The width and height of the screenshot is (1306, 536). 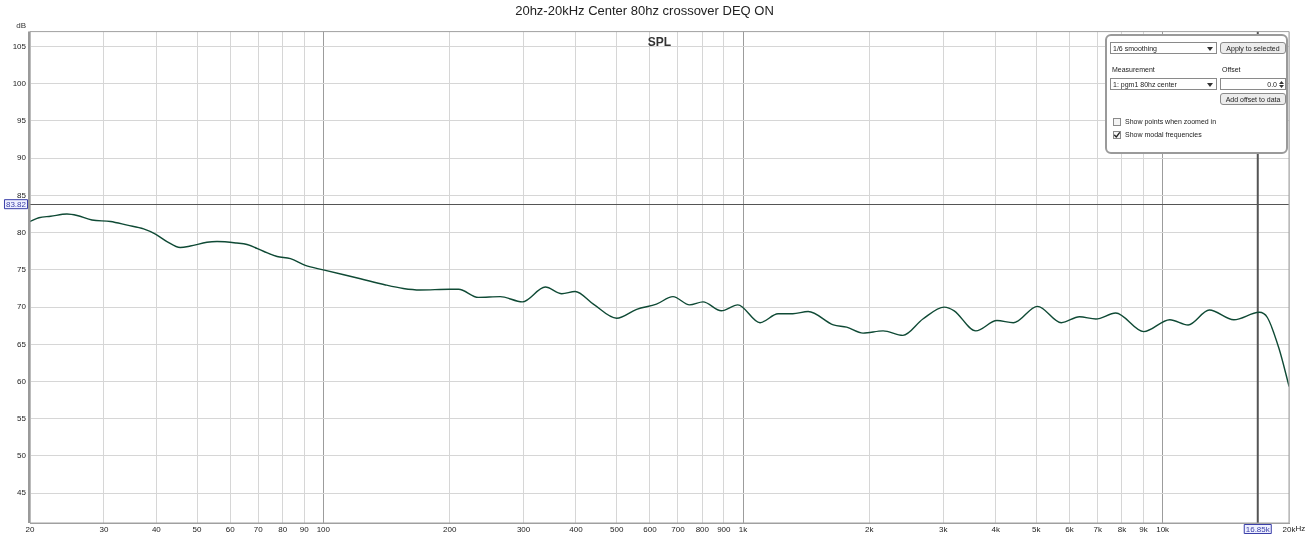 What do you see at coordinates (523, 529) in the screenshot?
I see `x-tick-label: 300` at bounding box center [523, 529].